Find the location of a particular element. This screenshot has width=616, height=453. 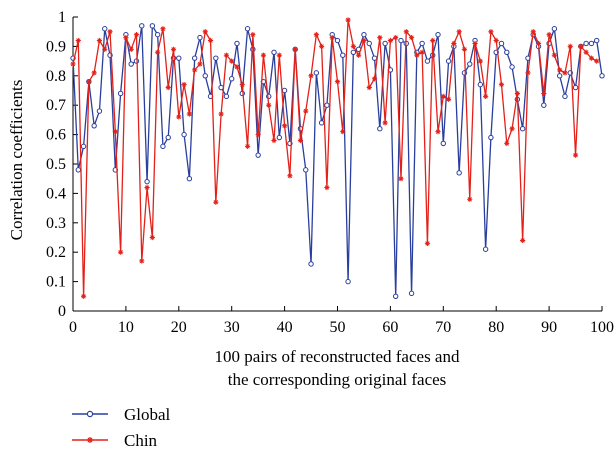

y-tick-label: 0.7 is located at coordinates (56, 105).